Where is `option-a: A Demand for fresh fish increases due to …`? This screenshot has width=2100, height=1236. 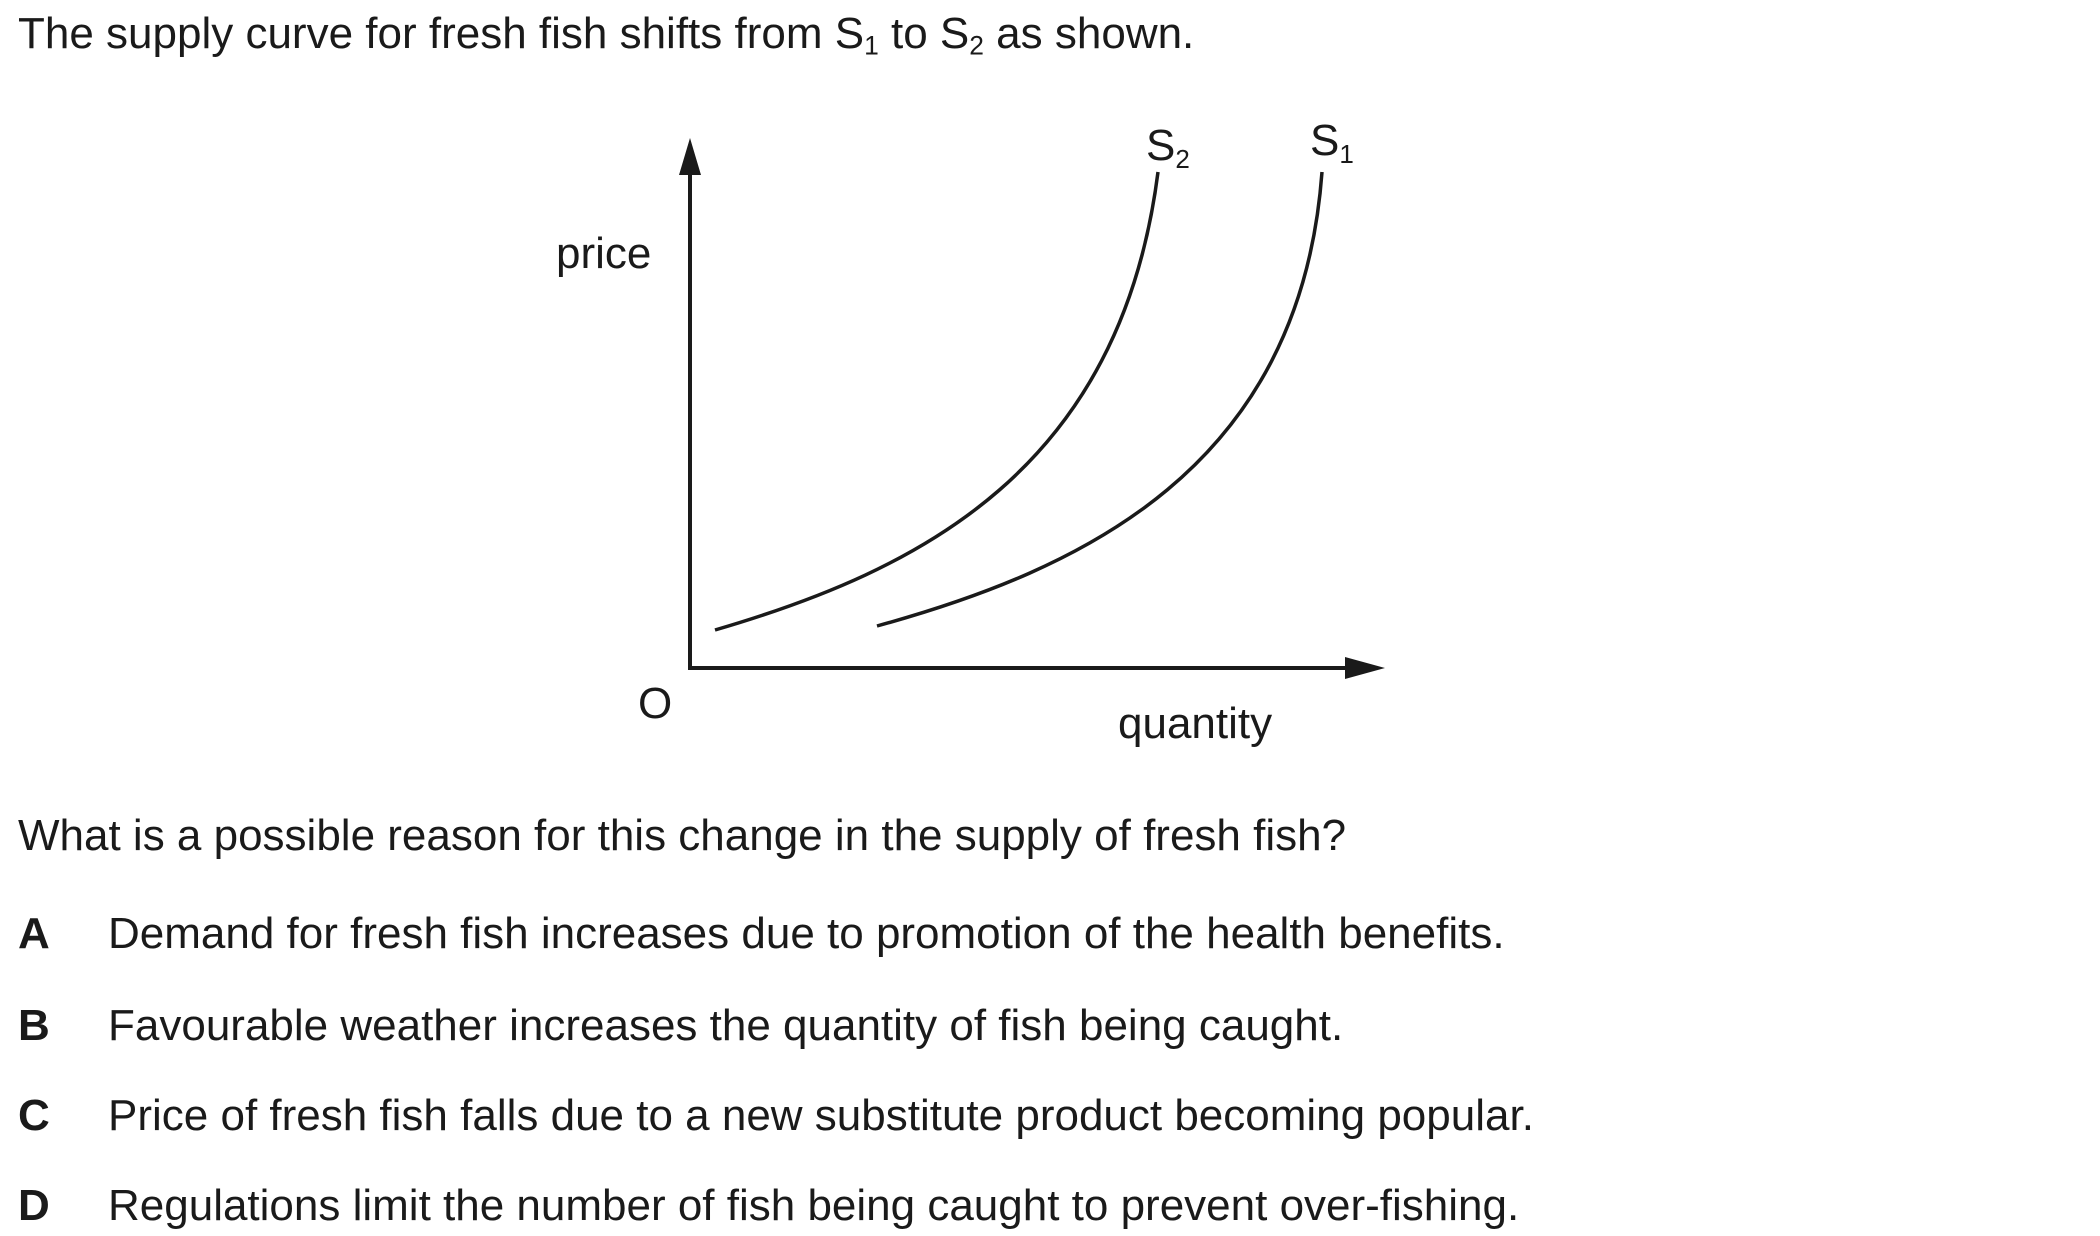 option-a: A Demand for fresh fish increases due to … is located at coordinates (761, 934).